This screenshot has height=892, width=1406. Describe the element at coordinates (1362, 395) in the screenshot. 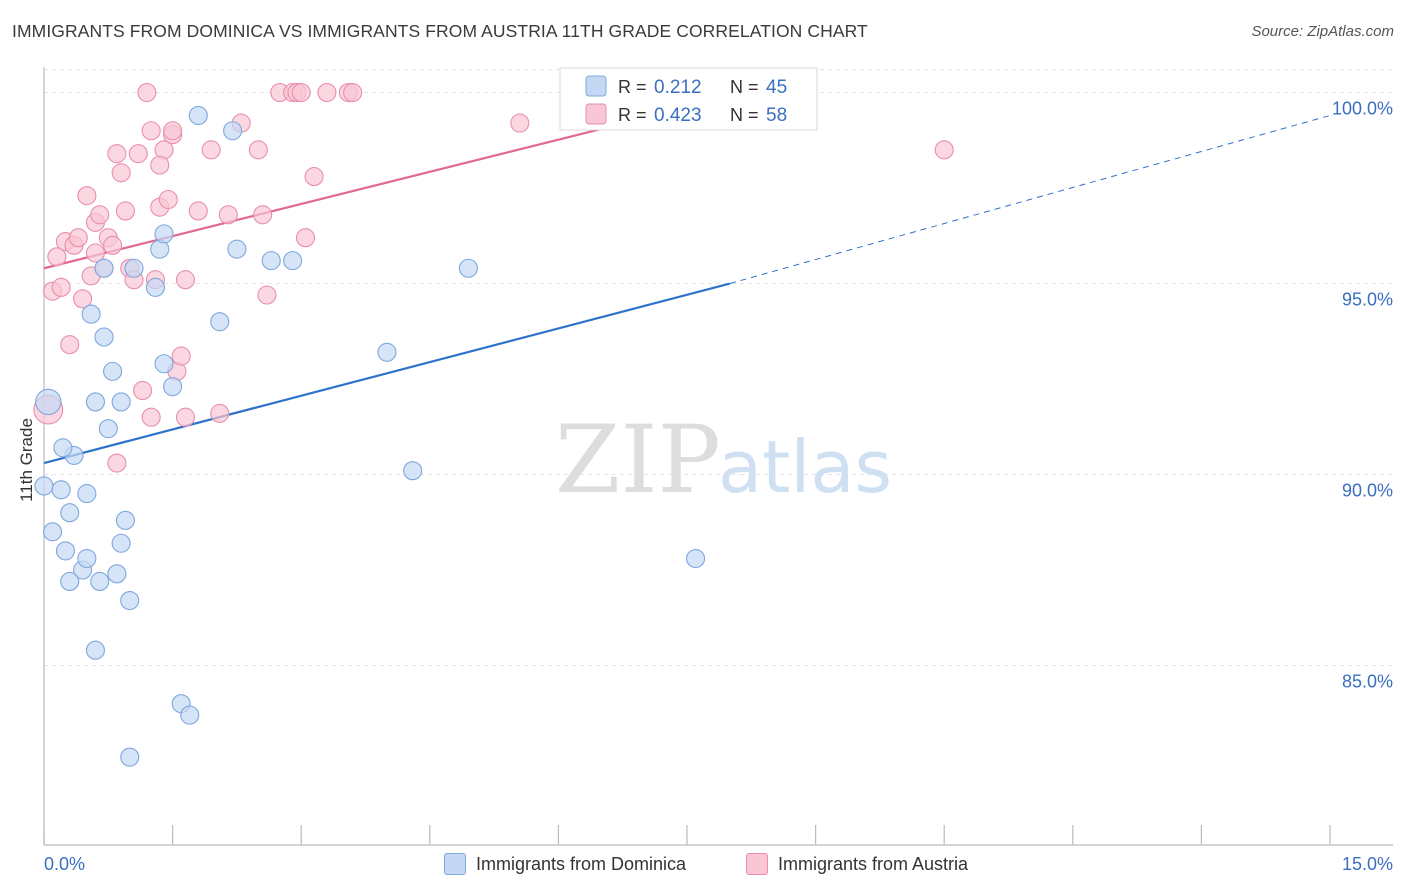

I see `y-tick-labels: 100.0% 95.0% 90.0% 85.0%` at that location.